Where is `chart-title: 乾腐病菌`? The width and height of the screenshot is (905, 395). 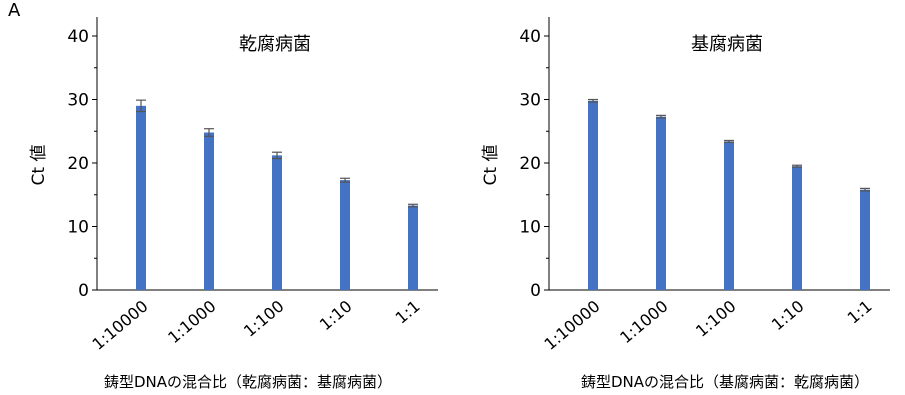 chart-title: 乾腐病菌 is located at coordinates (275, 44).